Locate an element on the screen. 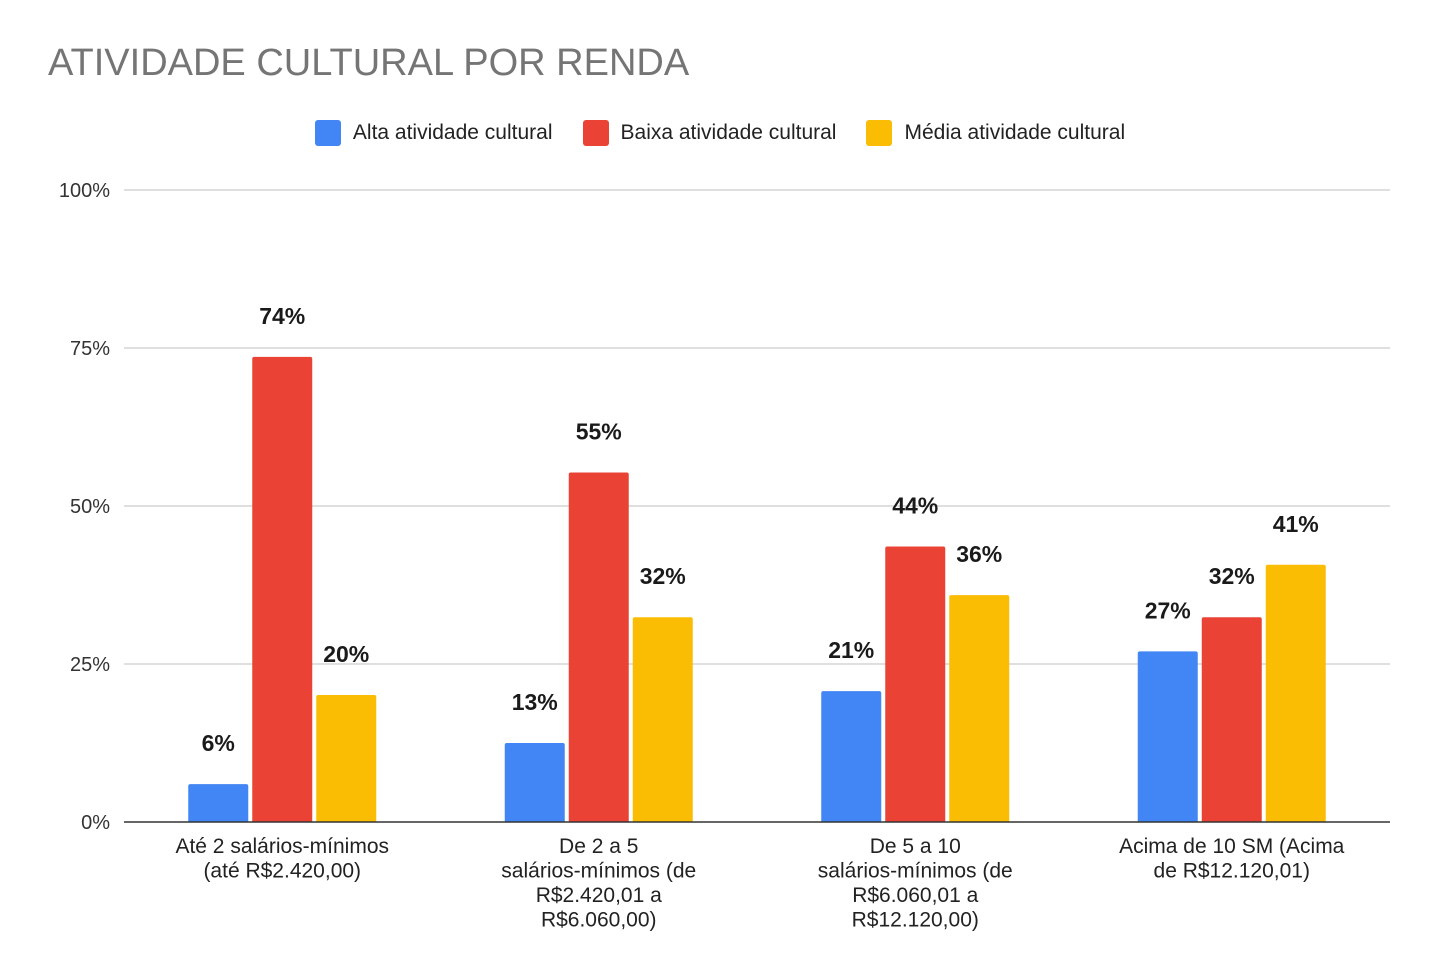 This screenshot has width=1440, height=980. legend-item-media: Média atividade cultural is located at coordinates (995, 133).